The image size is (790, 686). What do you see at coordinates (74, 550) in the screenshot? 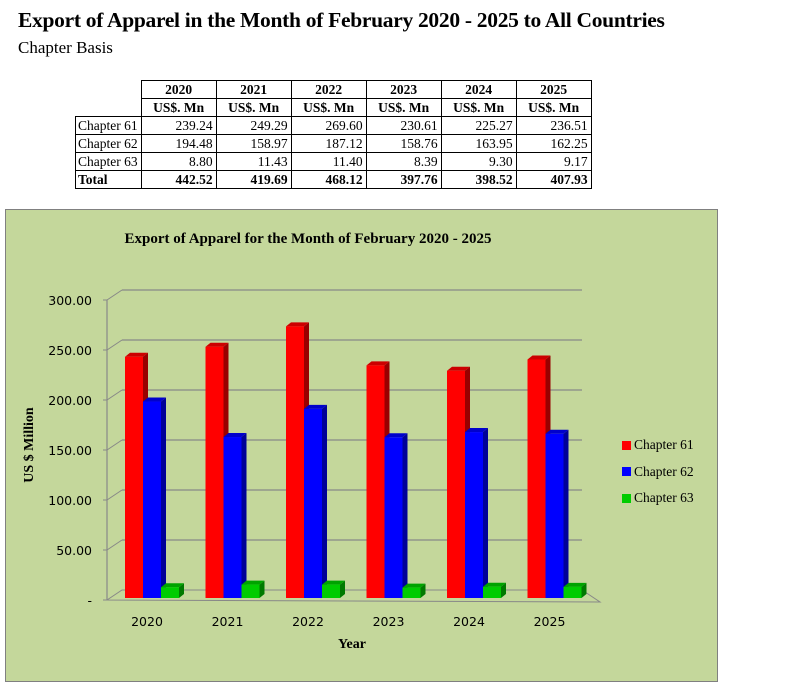
I see `y-tick-label: 50.00` at bounding box center [74, 550].